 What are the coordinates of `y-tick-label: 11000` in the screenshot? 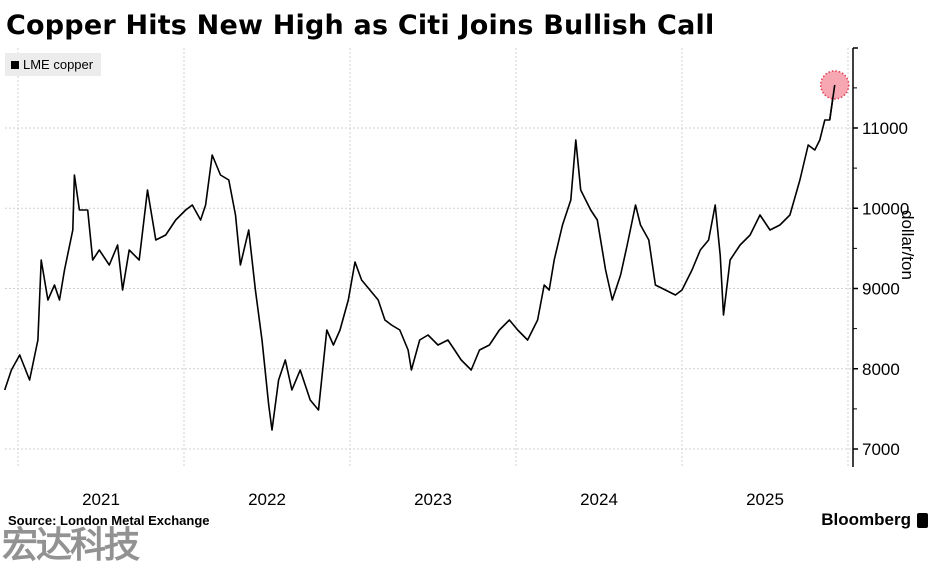 It's located at (885, 128).